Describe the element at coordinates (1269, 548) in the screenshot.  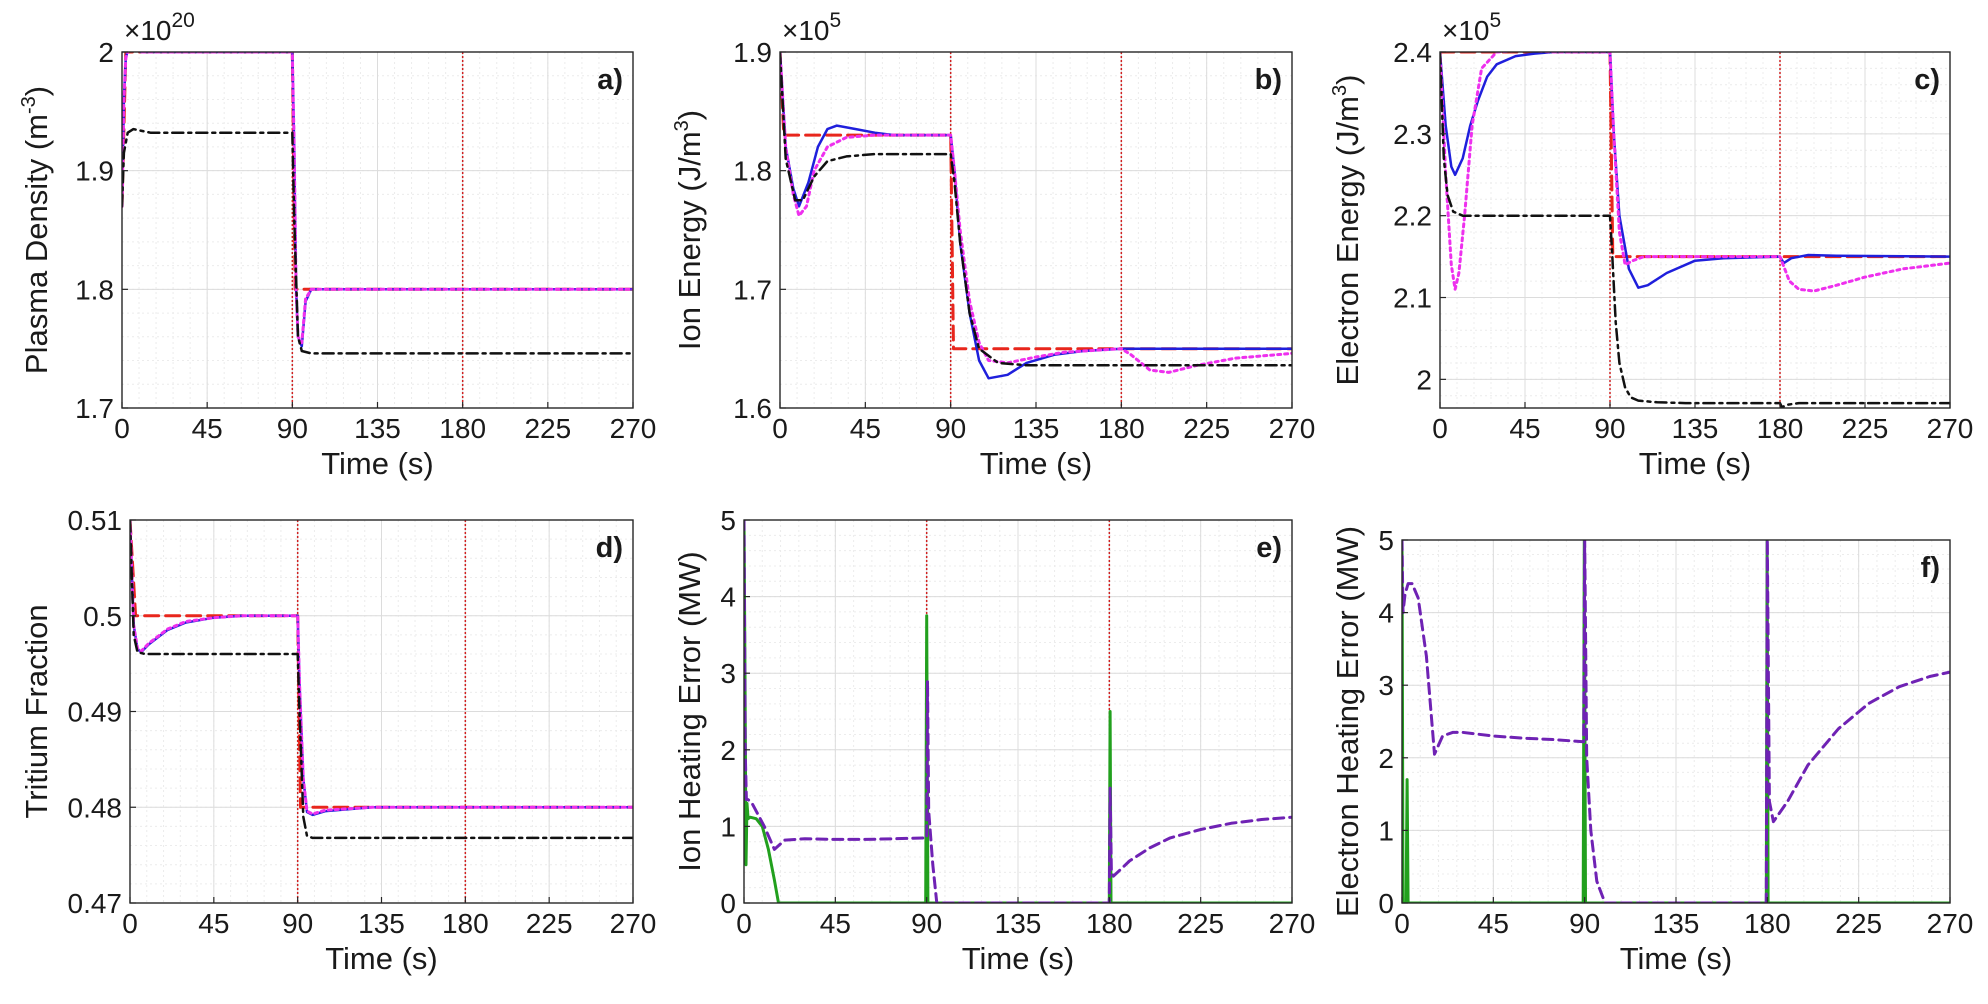
I see `panel-label: e)` at that location.